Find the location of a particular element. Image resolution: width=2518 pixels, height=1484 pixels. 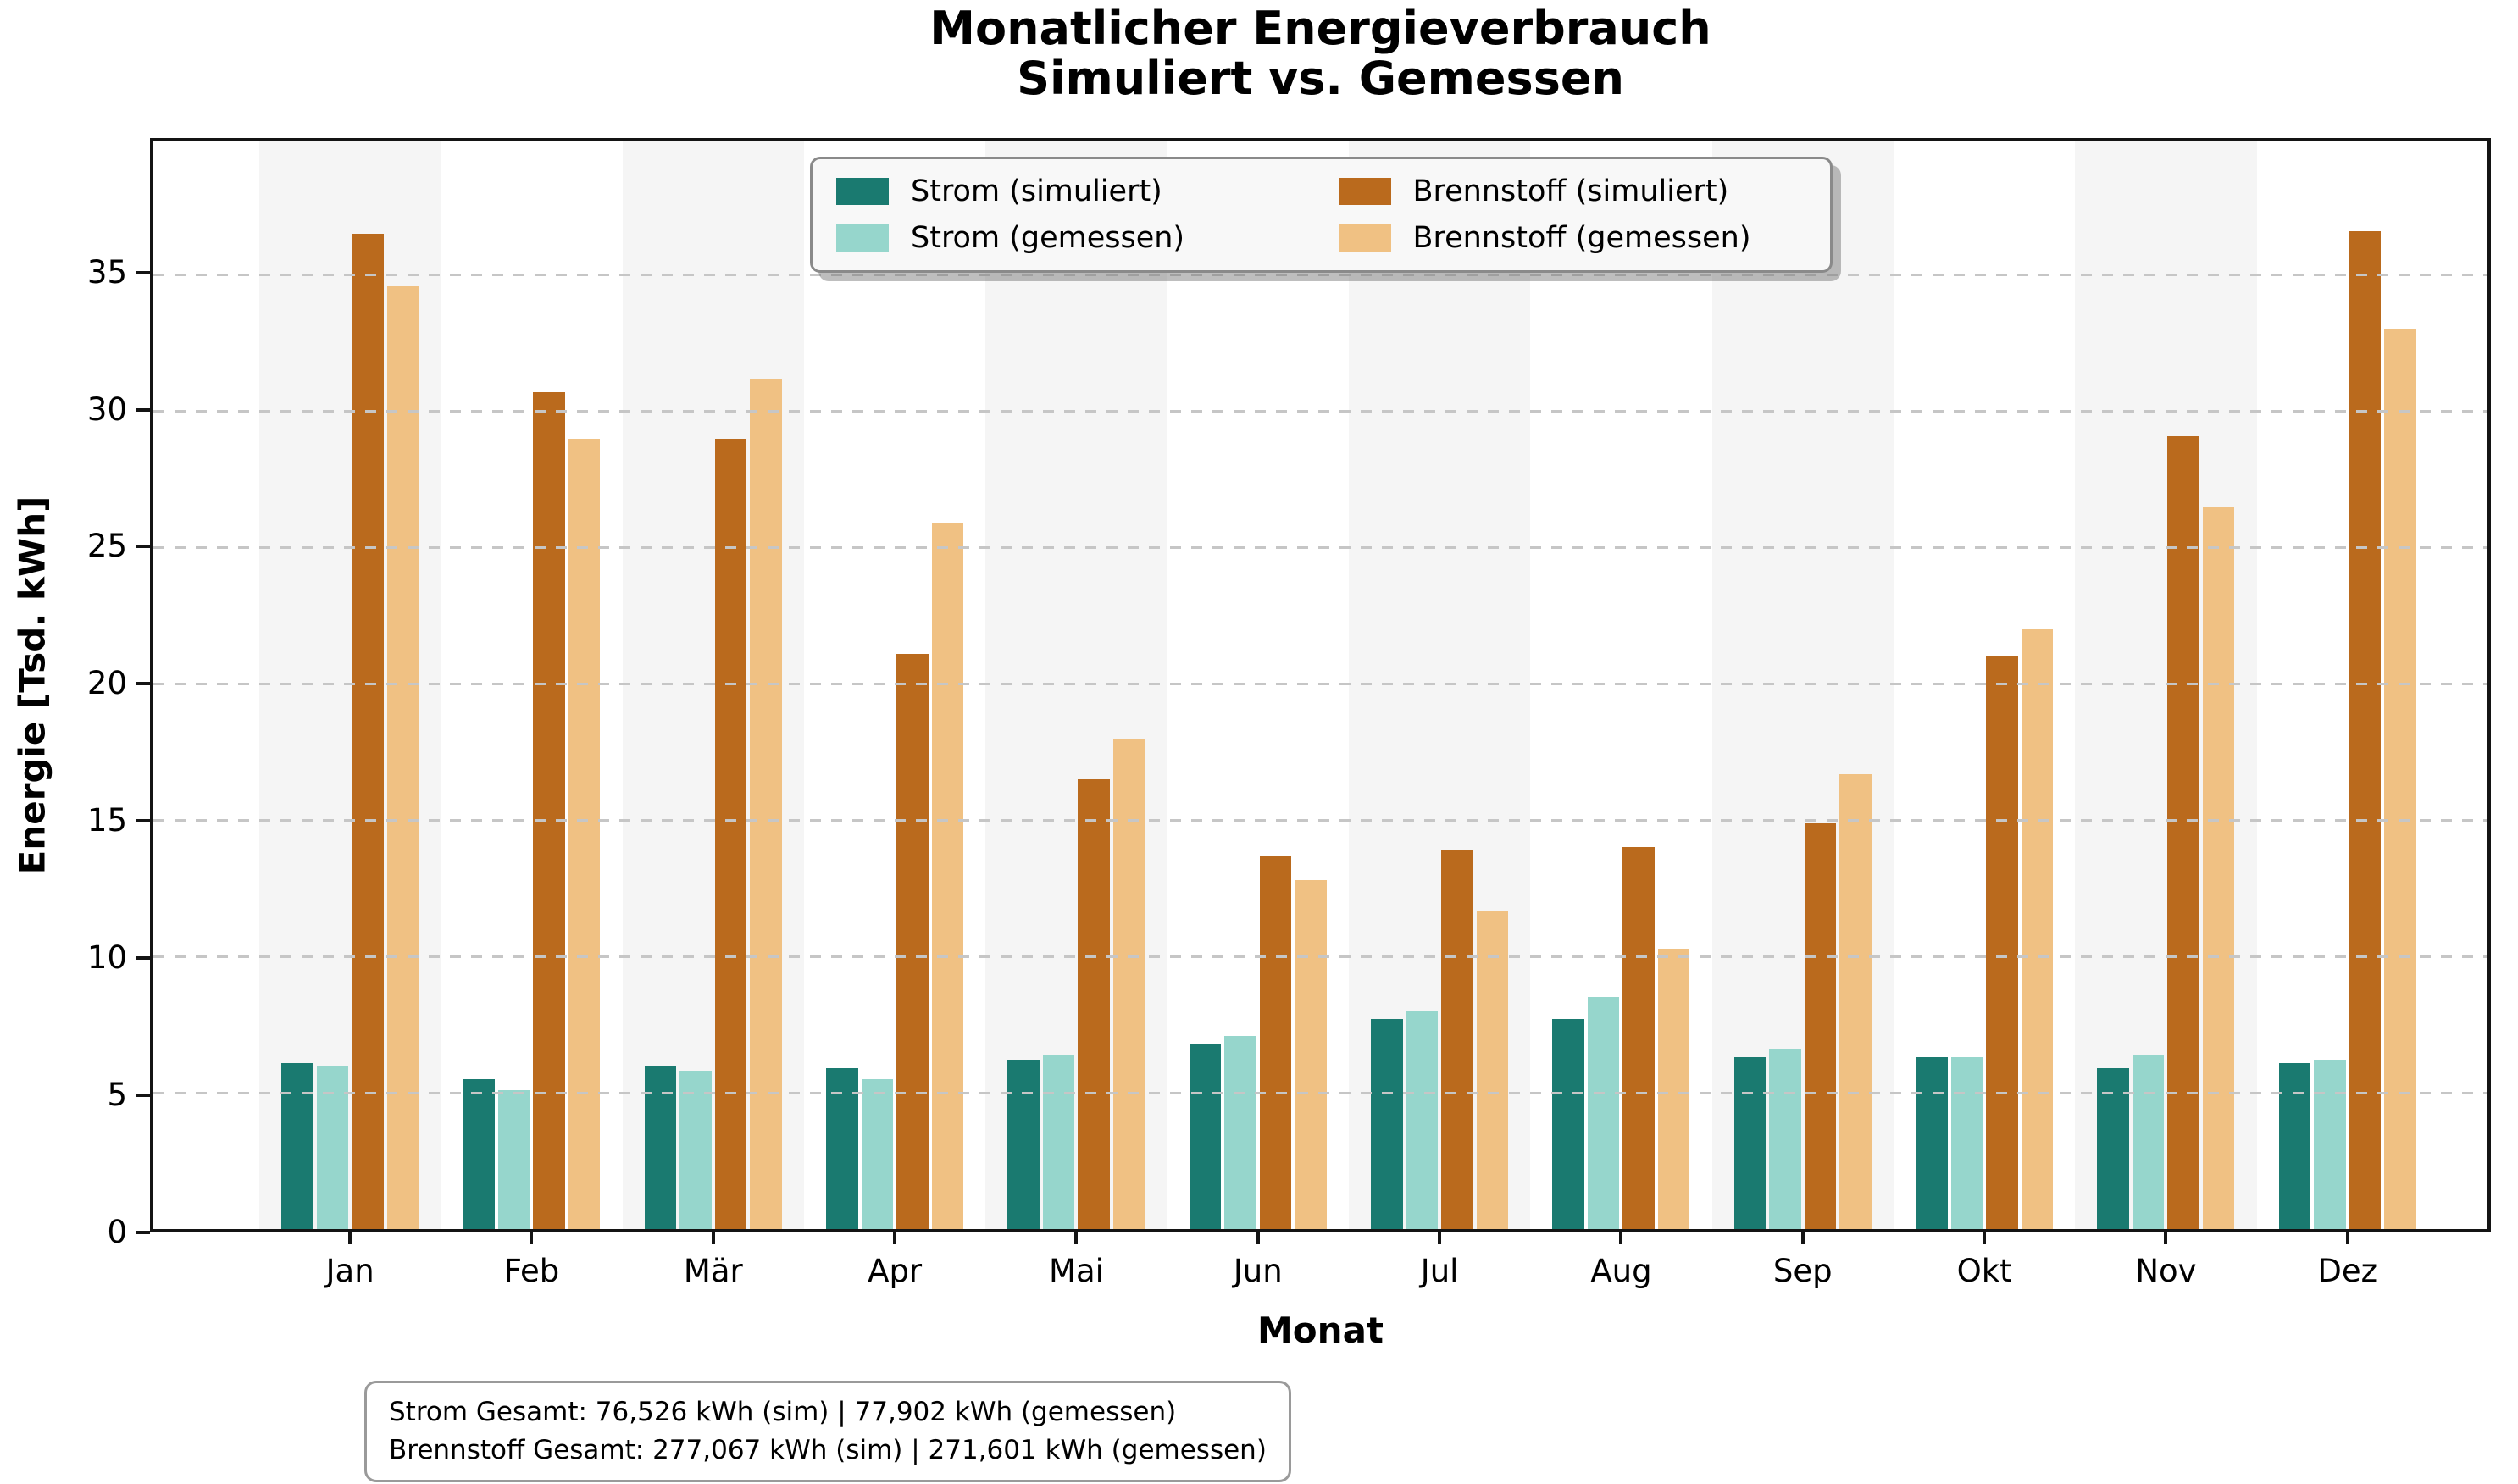

legend-label: Strom (simuliert) is located at coordinates (1036, 191).